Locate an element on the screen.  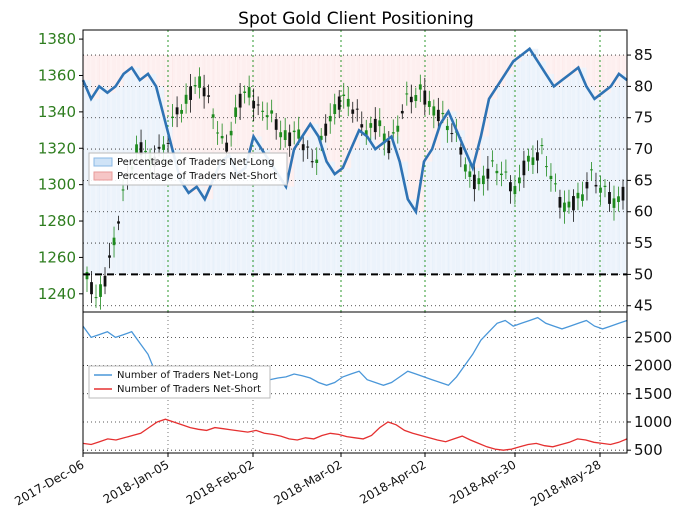
left-tick-label: 1360 is located at coordinates (57, 75).